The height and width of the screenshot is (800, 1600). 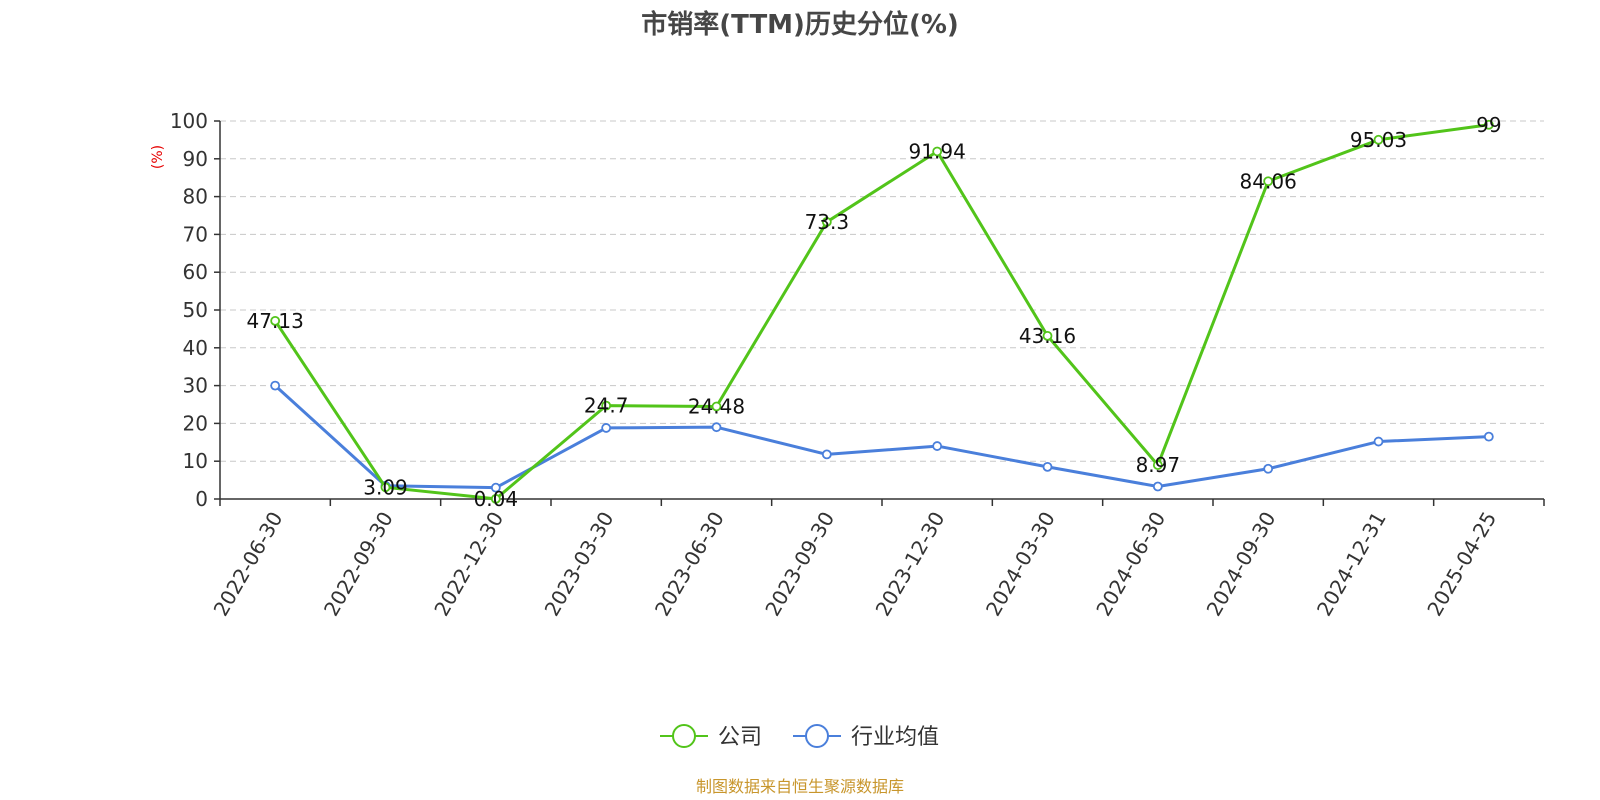 I want to click on data-label: 24.48, so click(x=716, y=406).